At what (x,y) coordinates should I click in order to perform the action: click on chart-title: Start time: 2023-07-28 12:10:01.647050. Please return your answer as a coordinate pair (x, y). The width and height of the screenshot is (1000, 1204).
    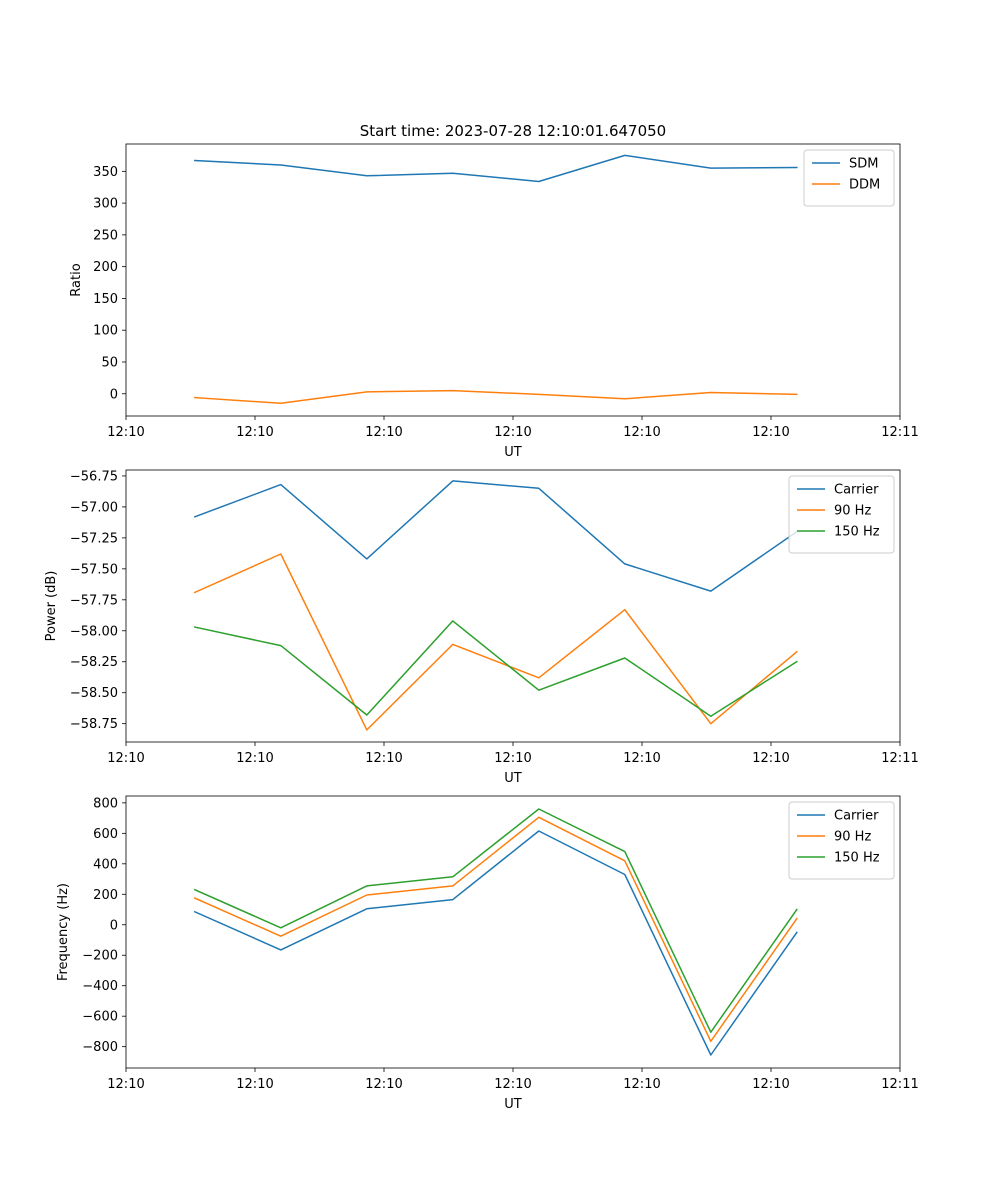
    Looking at the image, I should click on (513, 131).